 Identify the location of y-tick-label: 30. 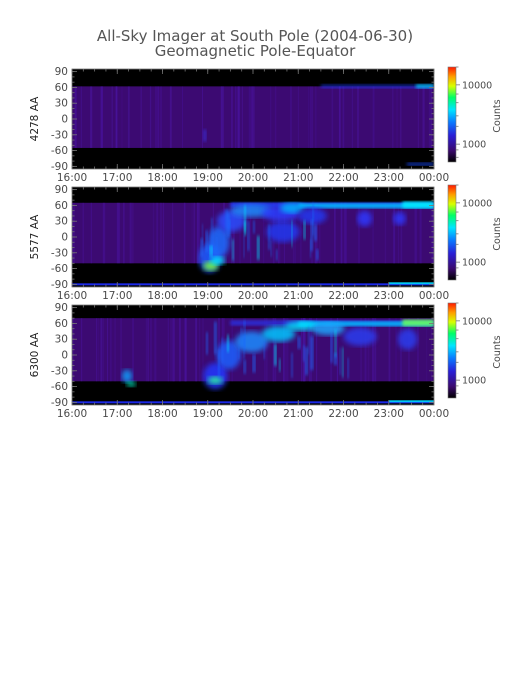
(61, 222).